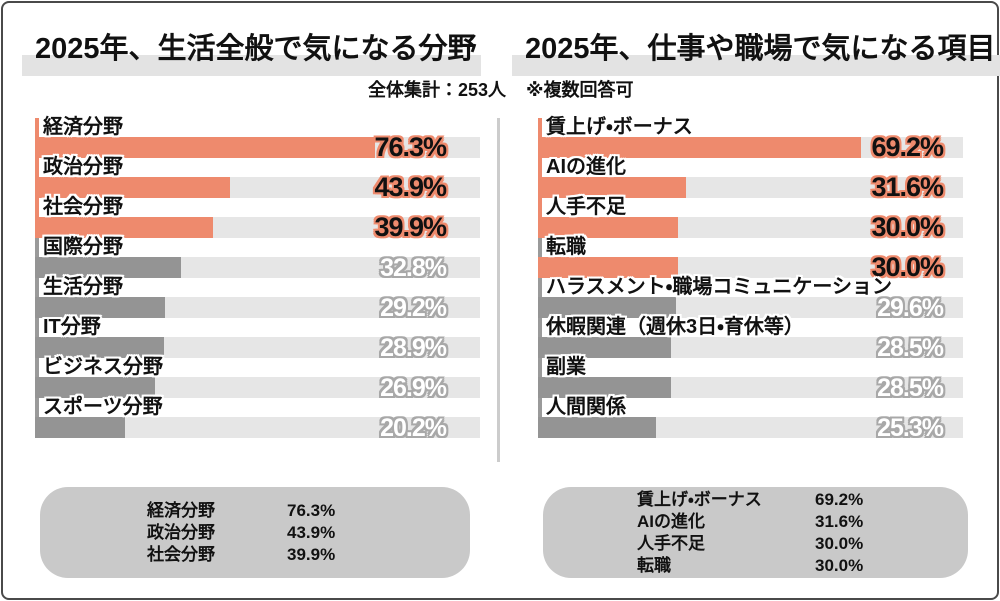  What do you see at coordinates (719, 287) in the screenshot?
I see `bar-label: ハラスメント・職場コミュニケーション` at bounding box center [719, 287].